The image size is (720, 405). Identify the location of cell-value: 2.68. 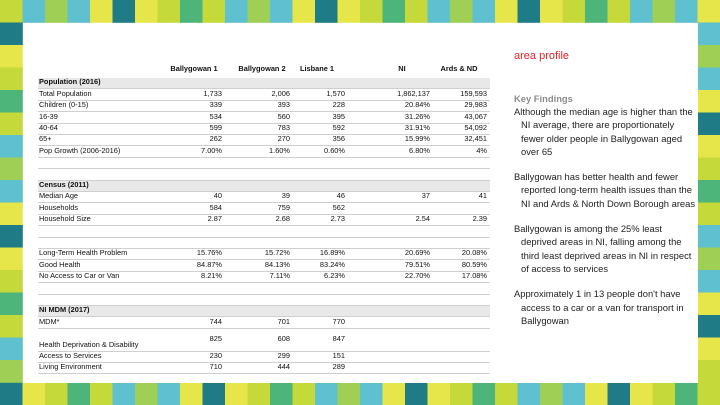
(282, 219).